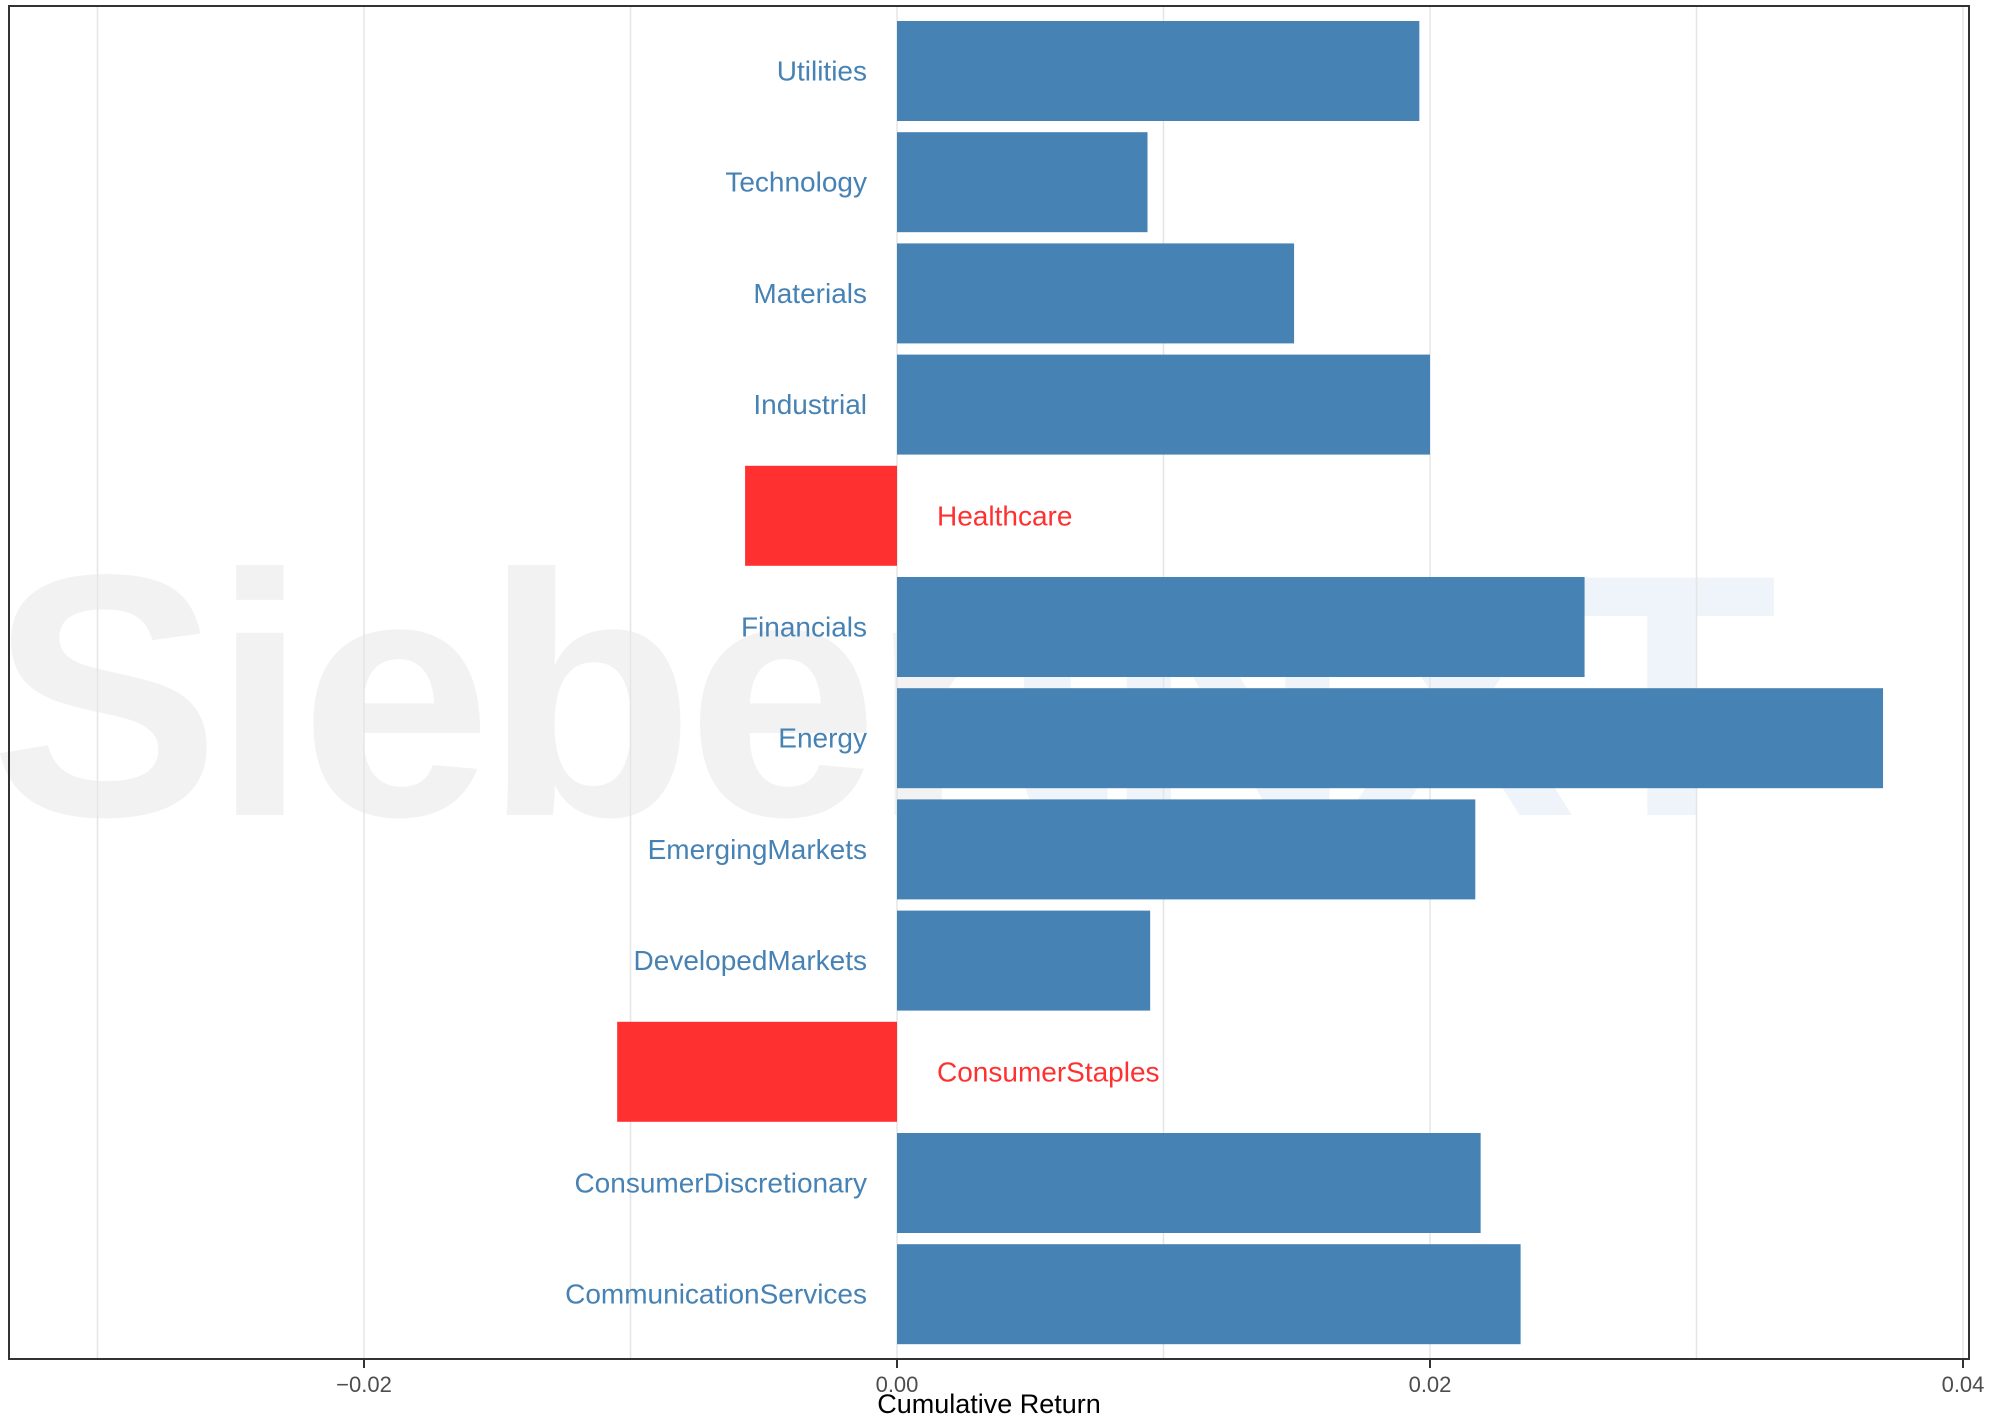 This screenshot has height=1421, width=1990. Describe the element at coordinates (1022, 182) in the screenshot. I see `bar-technology` at that location.